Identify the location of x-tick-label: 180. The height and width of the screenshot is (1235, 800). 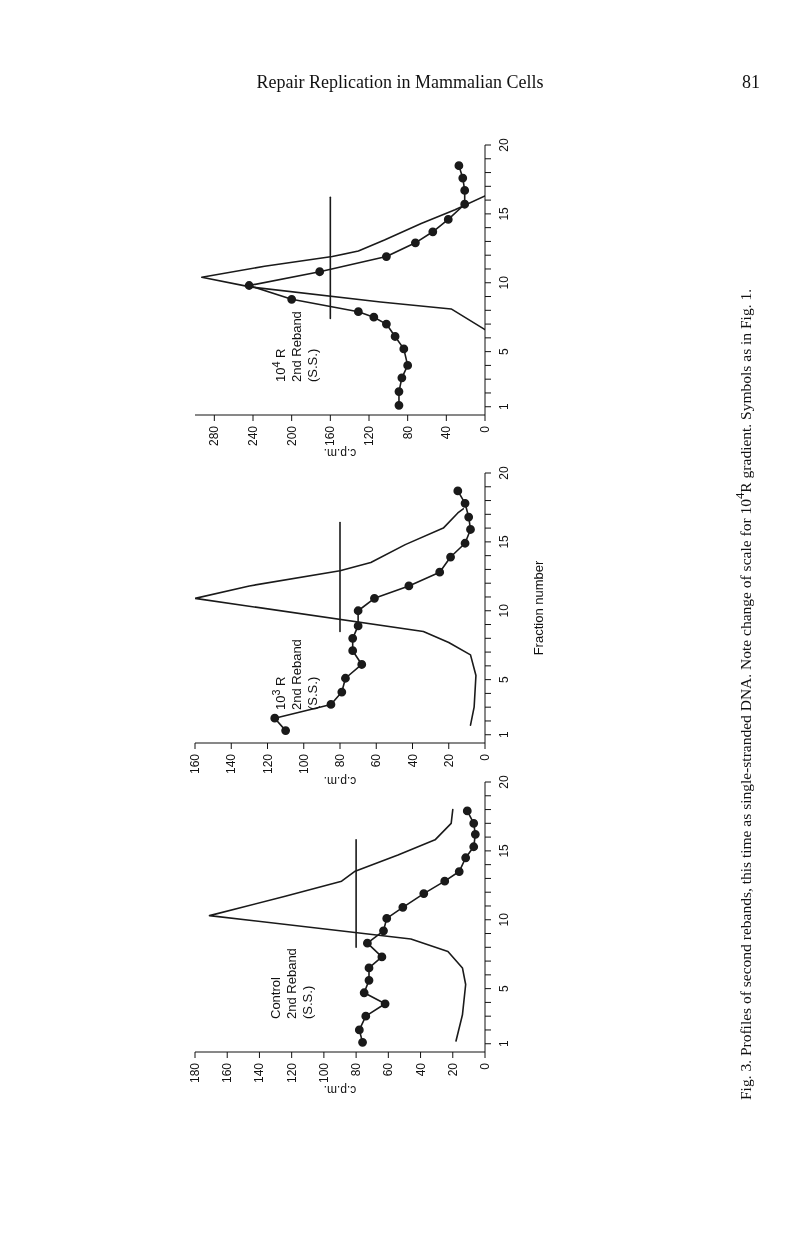
(195, 1073).